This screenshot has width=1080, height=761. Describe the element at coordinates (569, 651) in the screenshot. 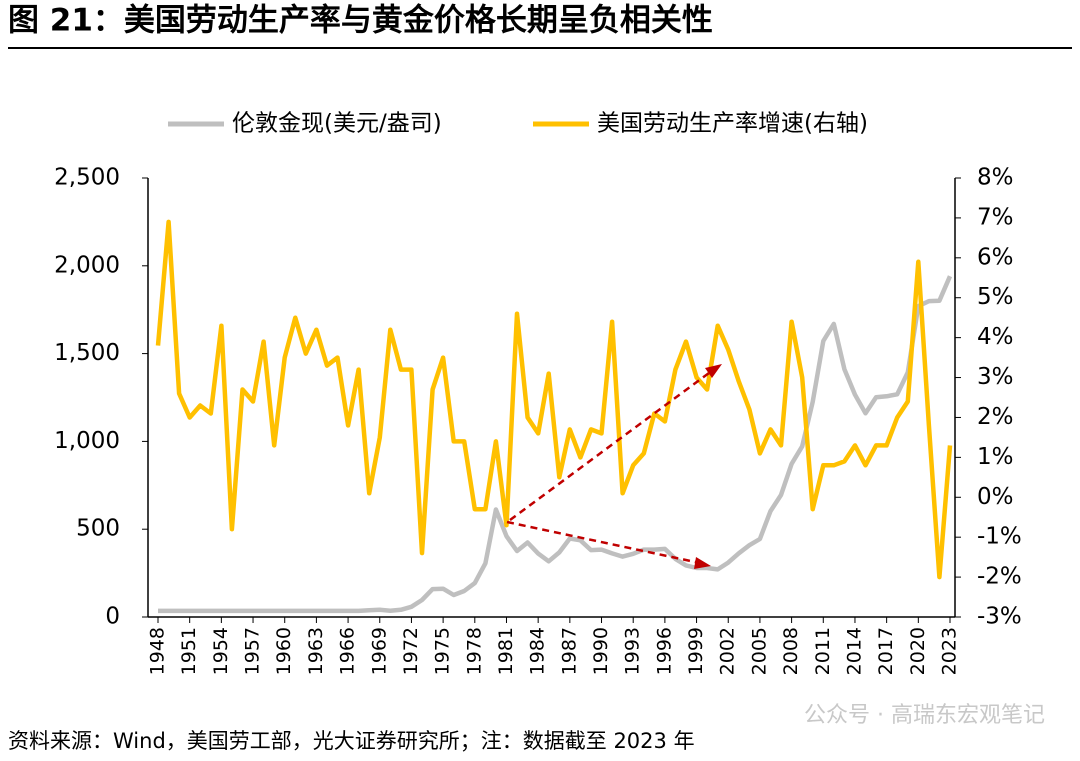

I see `x-tick-label: 1987` at that location.